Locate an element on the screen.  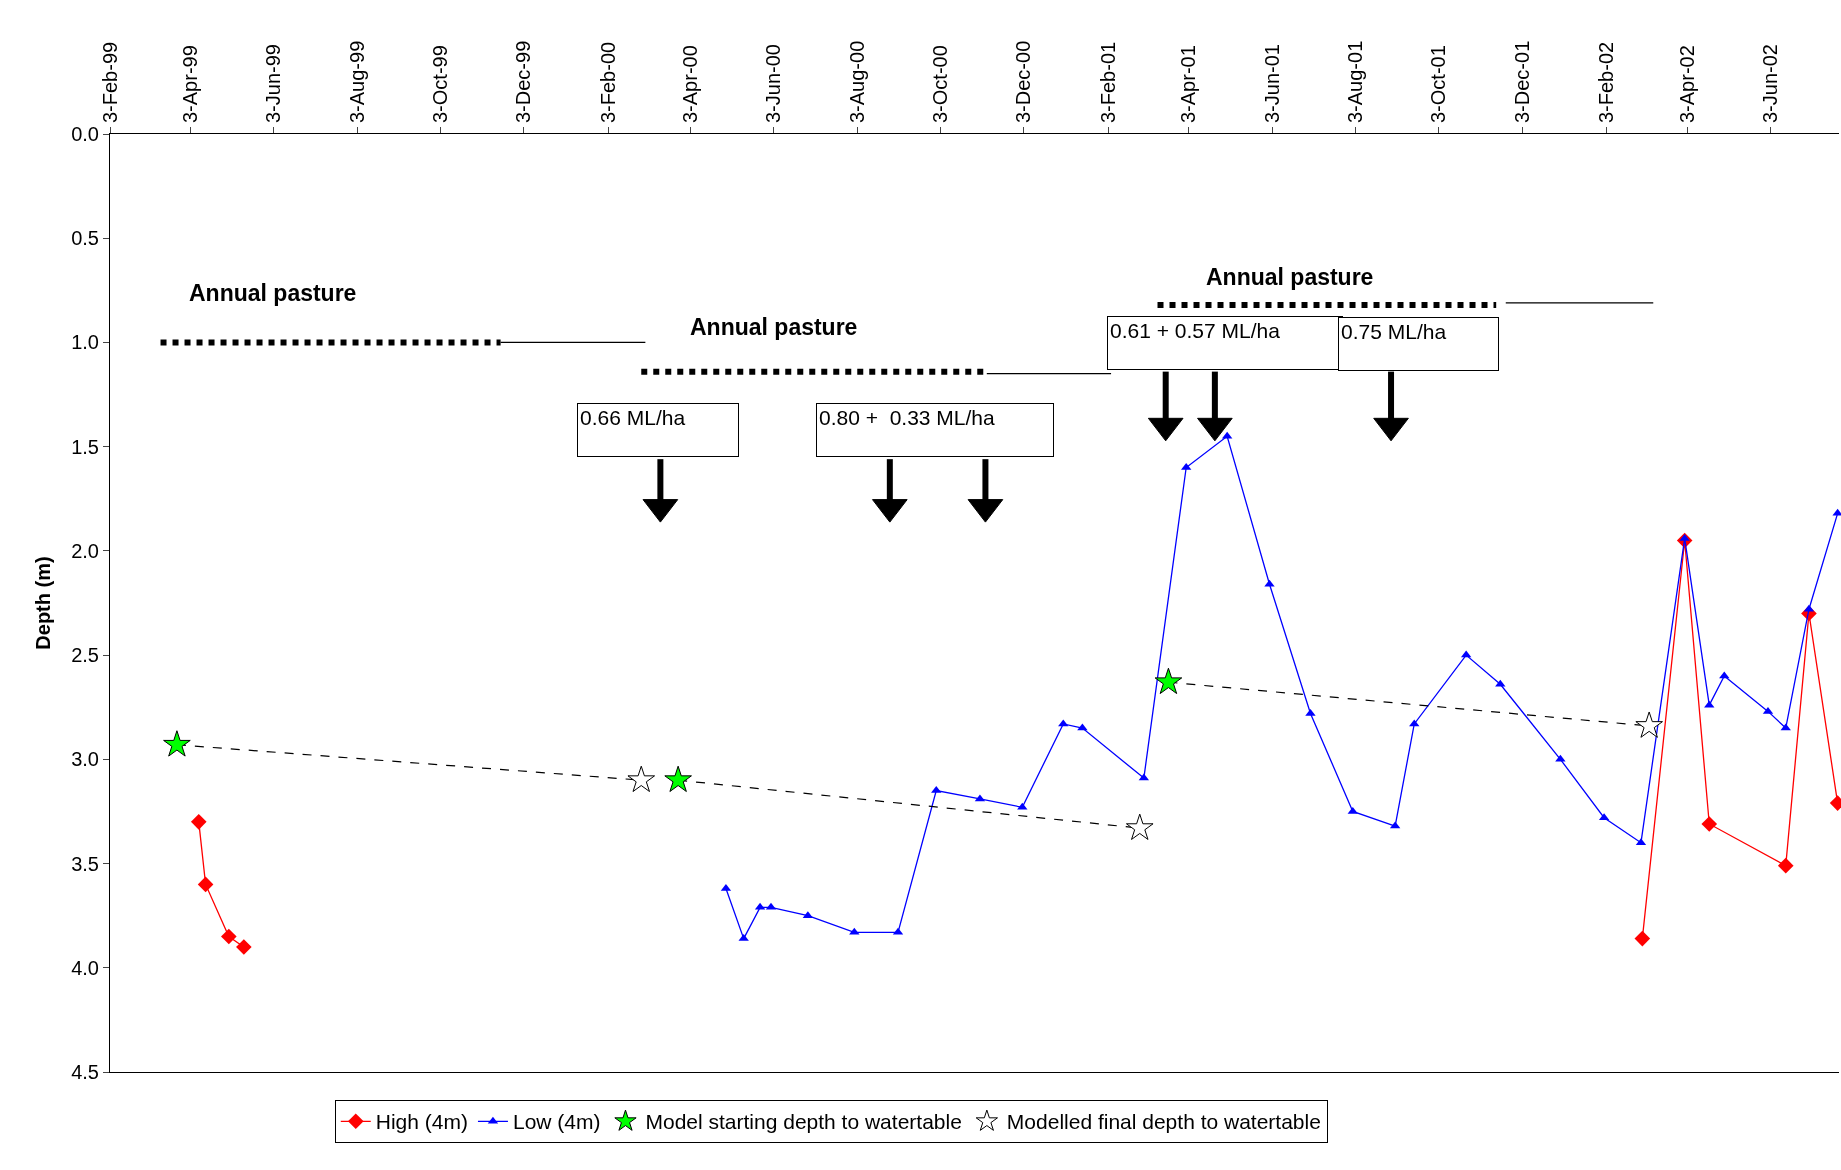
x-tick-label: 3-Jun-02 is located at coordinates (1770, 83).